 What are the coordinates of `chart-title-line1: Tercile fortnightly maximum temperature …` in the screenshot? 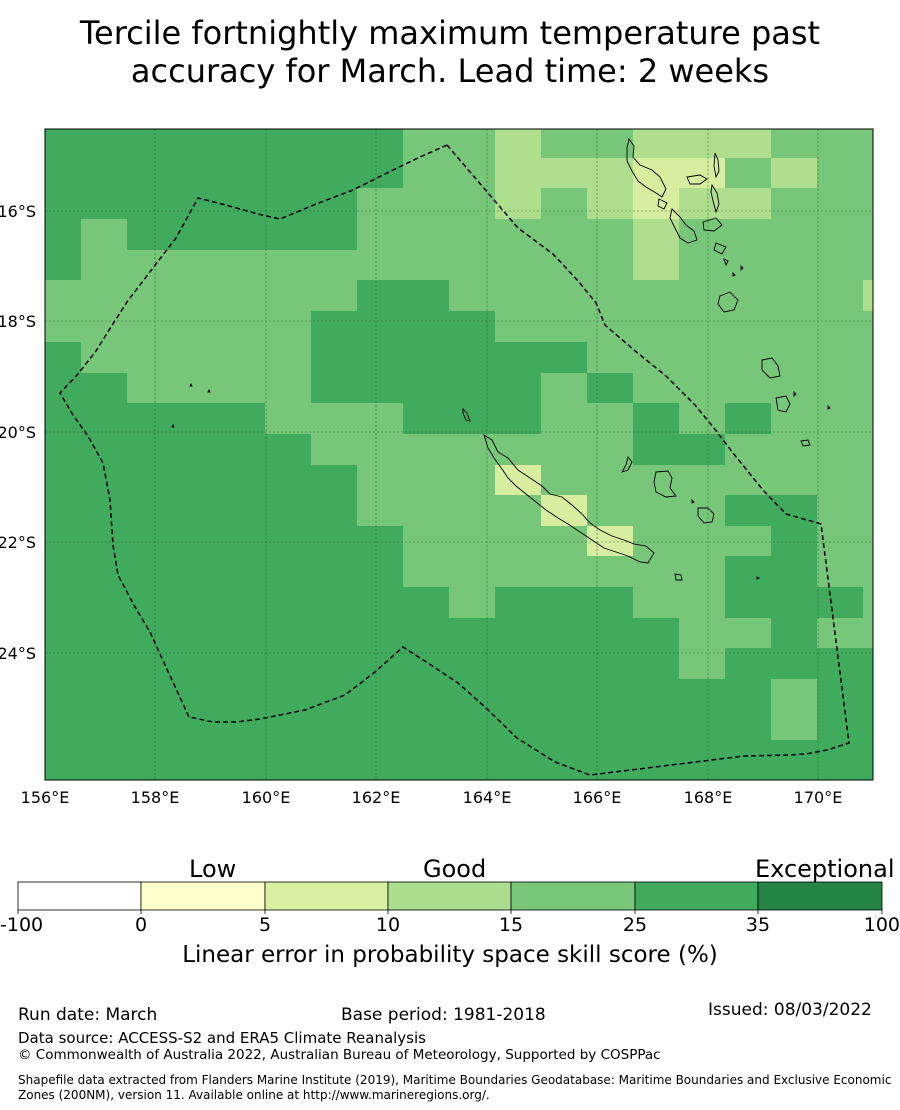 It's located at (450, 33).